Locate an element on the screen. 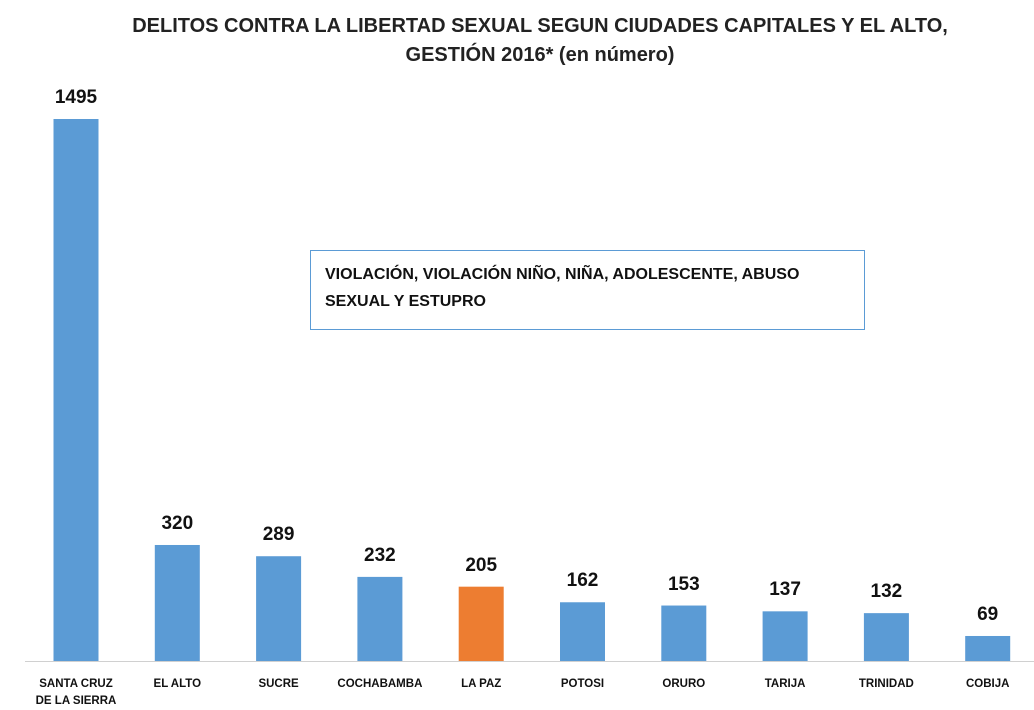 The image size is (1034, 710). value-label: 132 is located at coordinates (886, 592).